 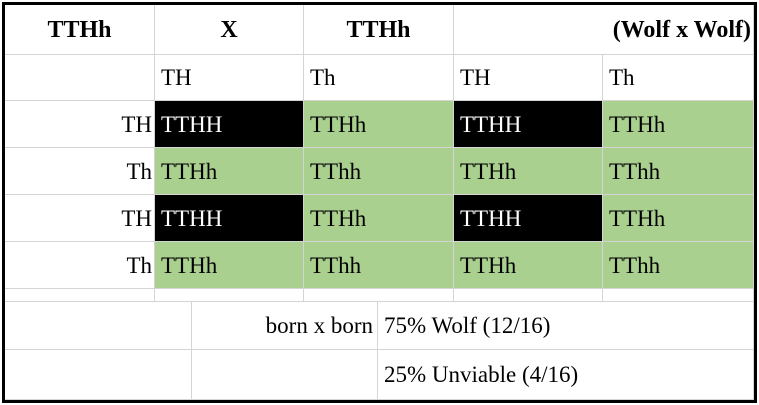 What do you see at coordinates (285, 326) in the screenshot?
I see `summary-label: born x born` at bounding box center [285, 326].